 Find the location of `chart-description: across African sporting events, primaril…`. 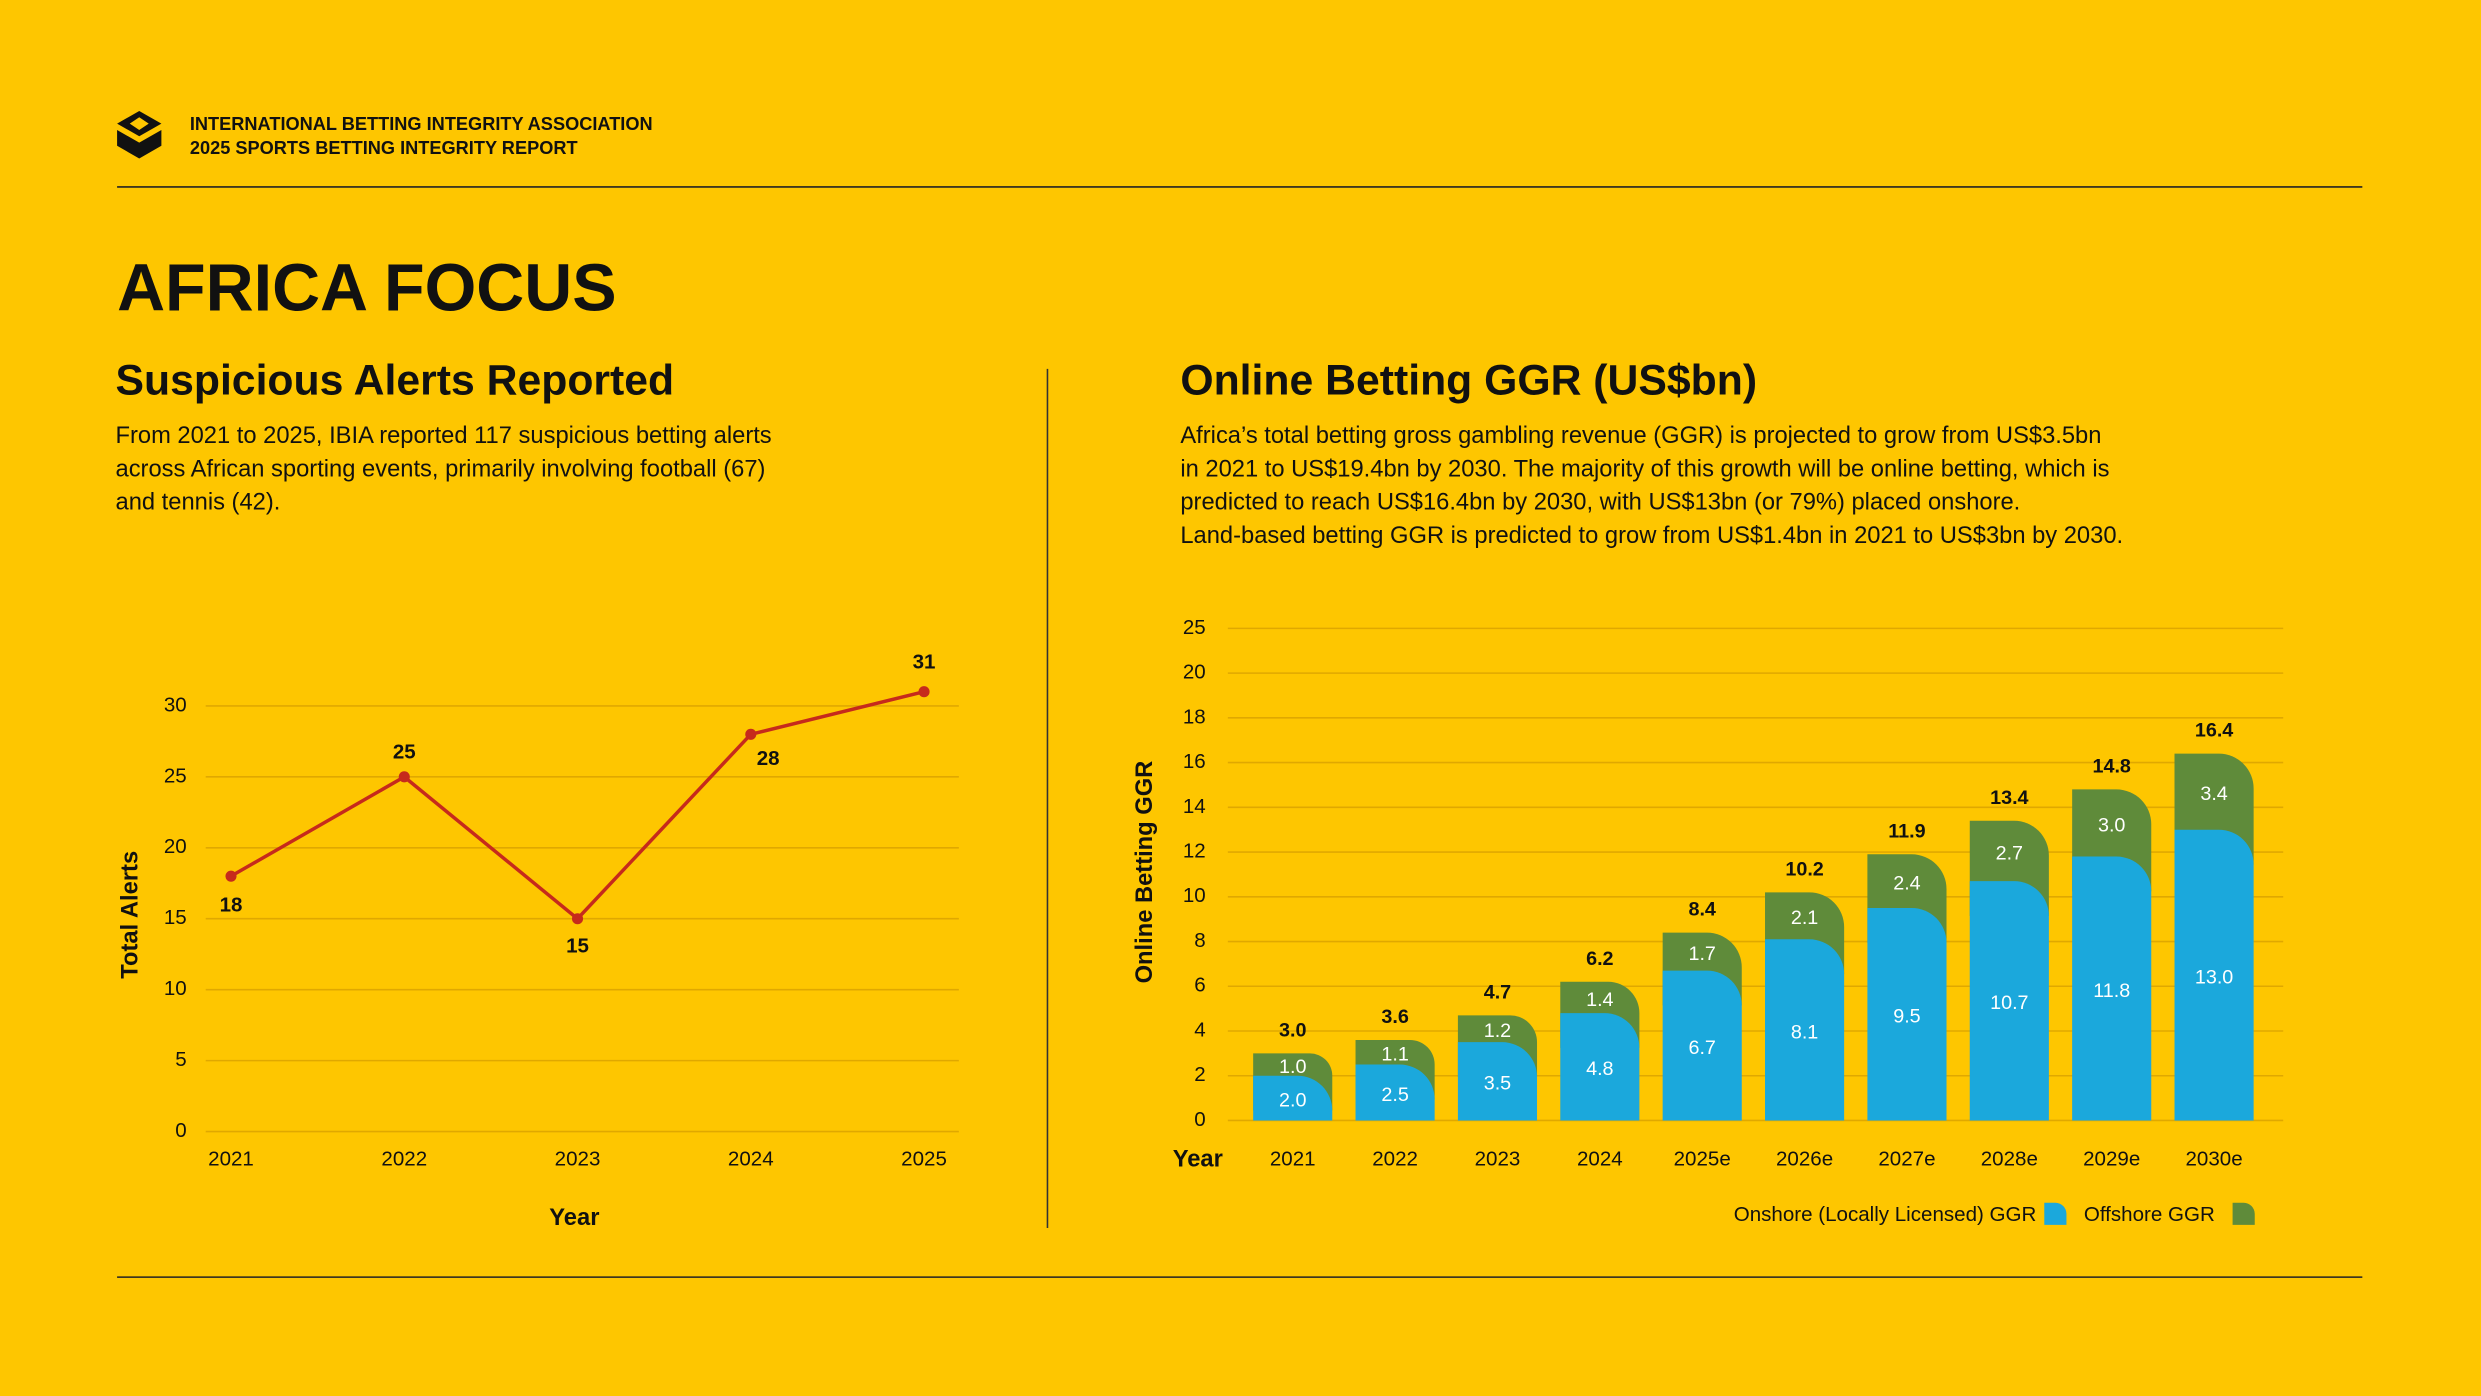

chart-description: across African sporting events, primaril… is located at coordinates (441, 469).